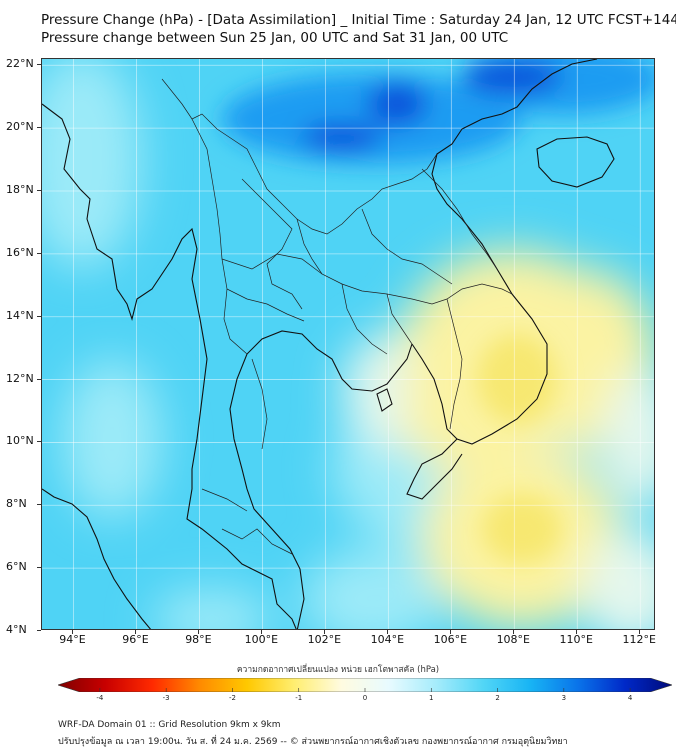 Image resolution: width=676 pixels, height=756 pixels. What do you see at coordinates (22, 63) in the screenshot?
I see `latitude-tick-label: 22°N` at bounding box center [22, 63].